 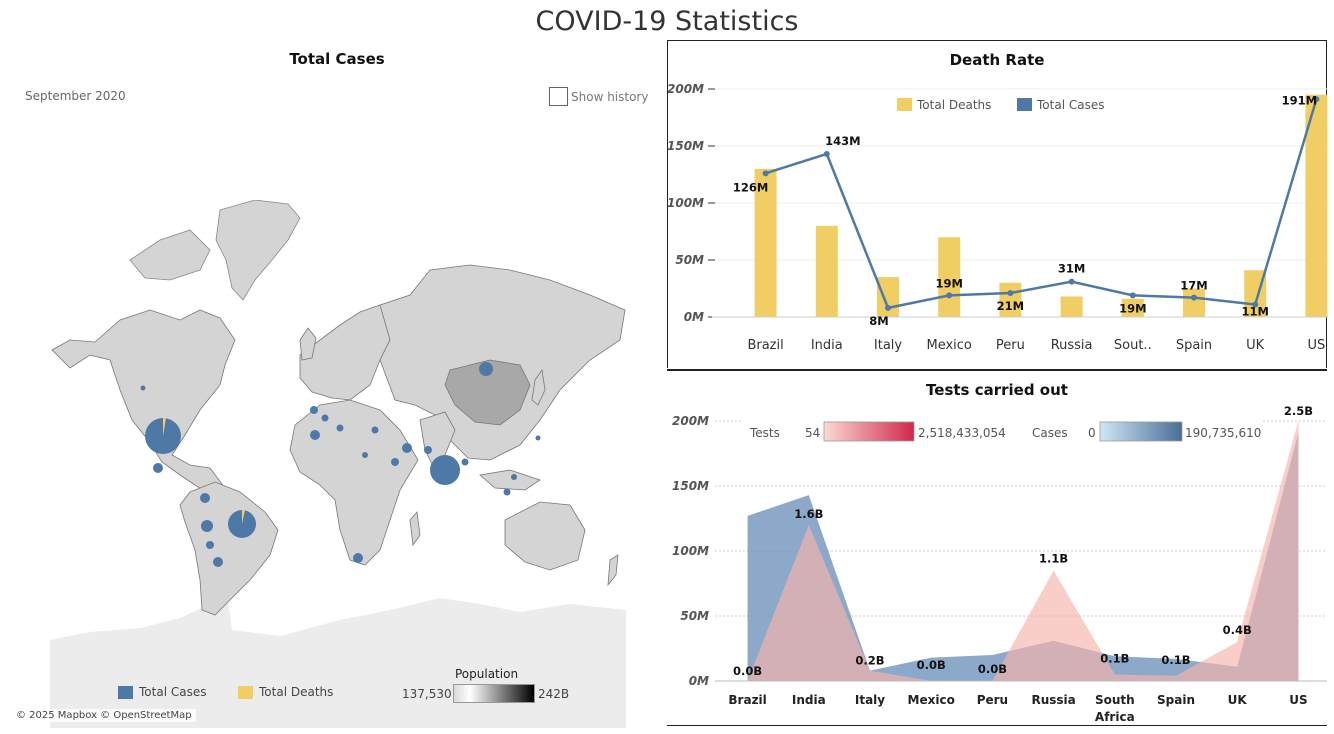 What do you see at coordinates (507, 492) in the screenshot?
I see `bubble-indonesia` at bounding box center [507, 492].